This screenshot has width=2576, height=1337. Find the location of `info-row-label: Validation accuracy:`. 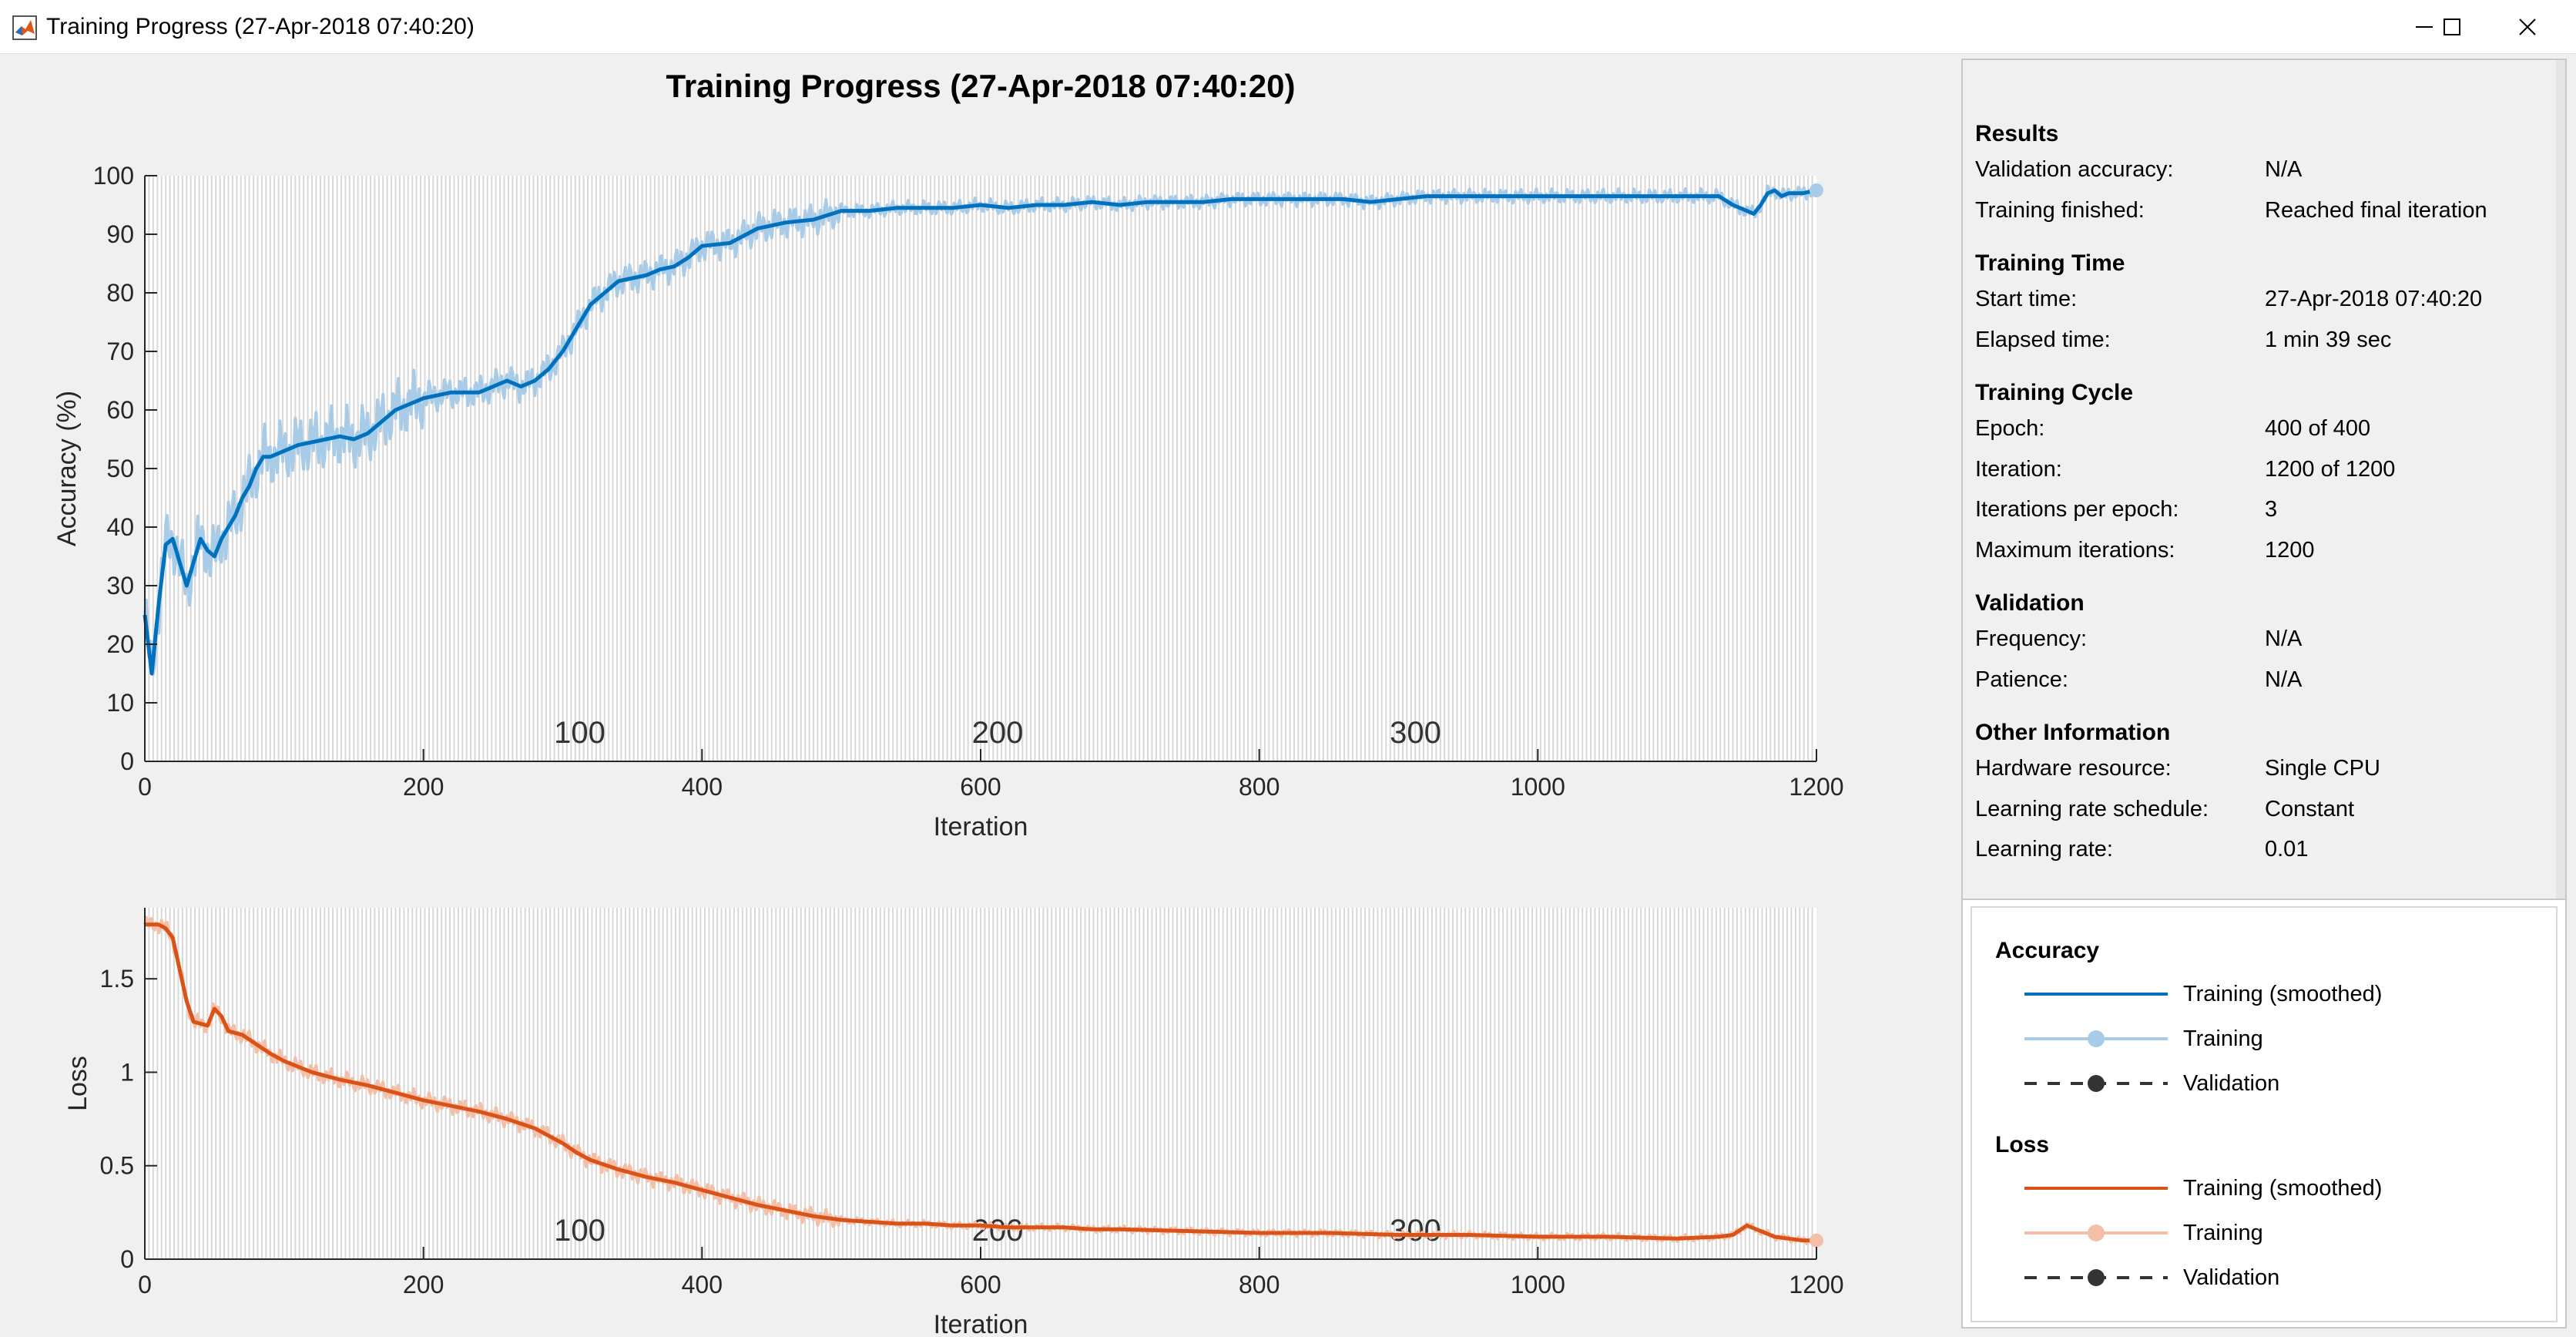

info-row-label: Validation accuracy: is located at coordinates (2074, 169).